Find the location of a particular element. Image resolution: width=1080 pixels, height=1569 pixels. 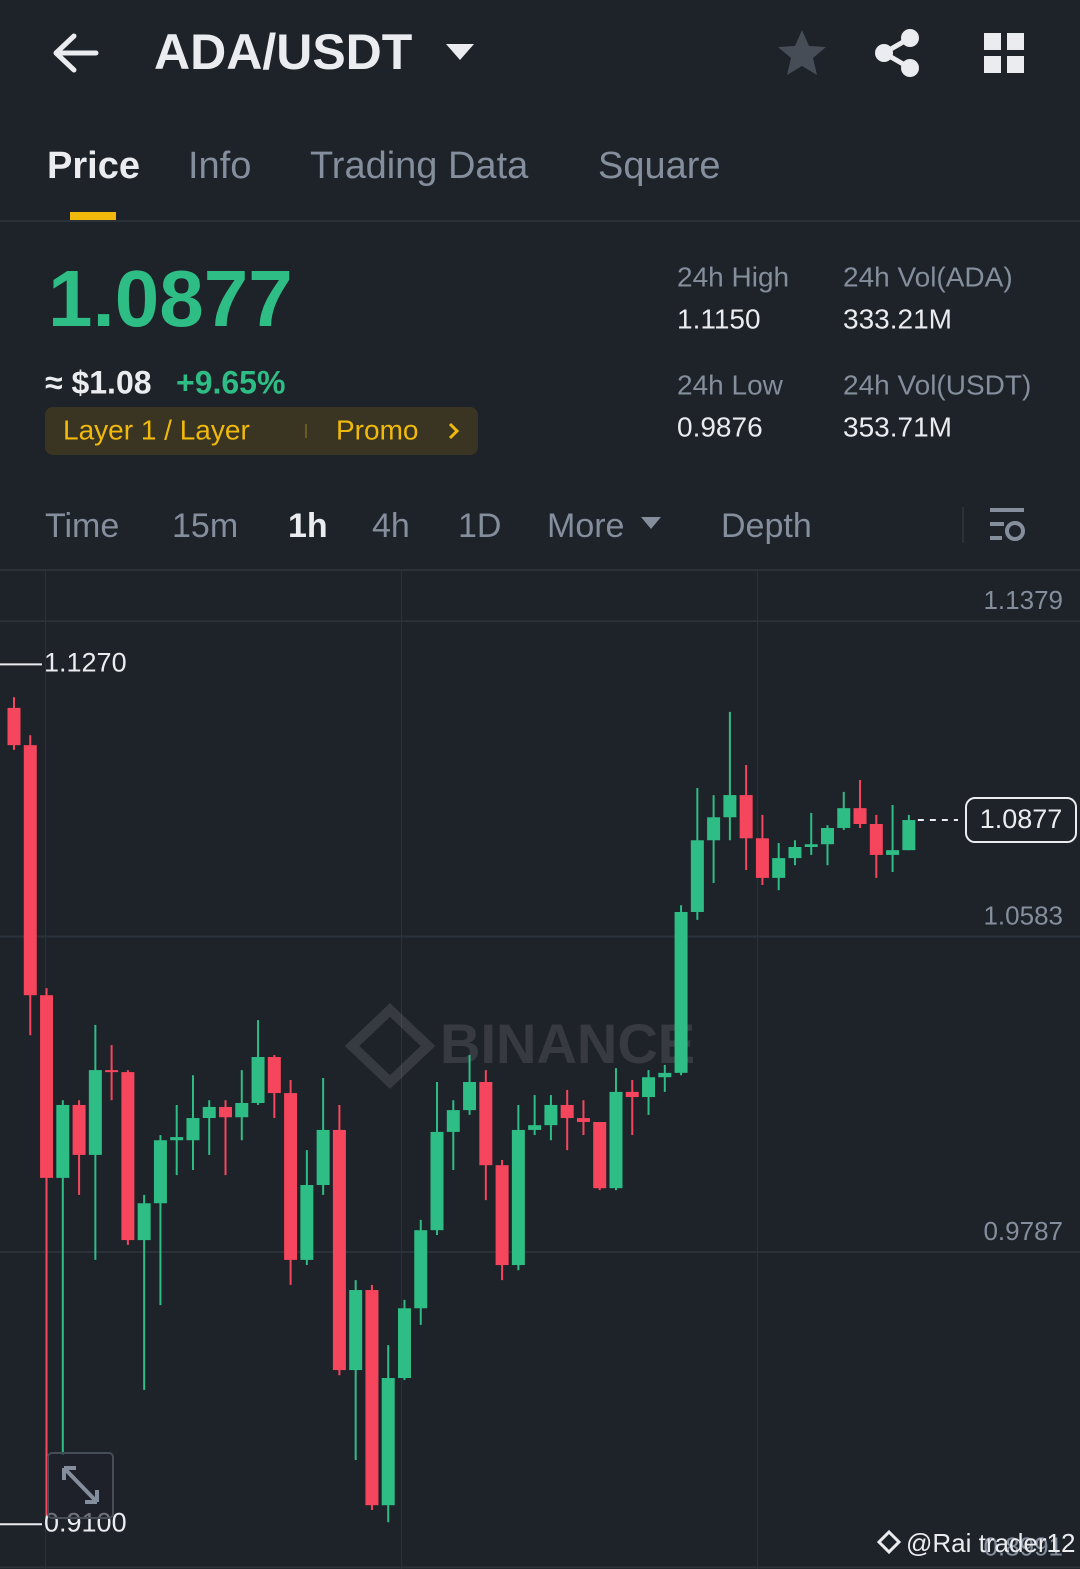

tab-info: Info is located at coordinates (219, 166).